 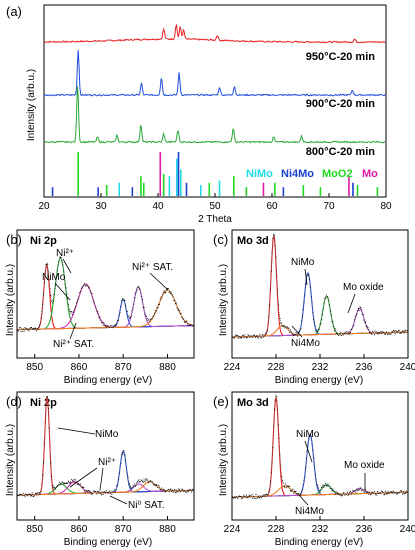 I want to click on xtick-label: 880, so click(x=167, y=529).